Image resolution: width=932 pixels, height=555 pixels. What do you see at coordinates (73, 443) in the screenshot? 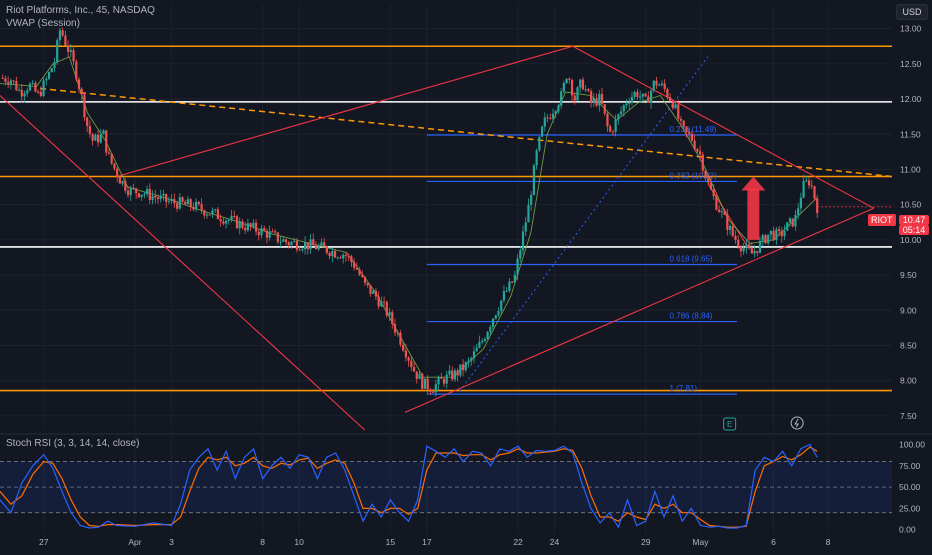
I see `stoch-legend: Stoch RSI (3, 3, 14, 14, close)` at bounding box center [73, 443].